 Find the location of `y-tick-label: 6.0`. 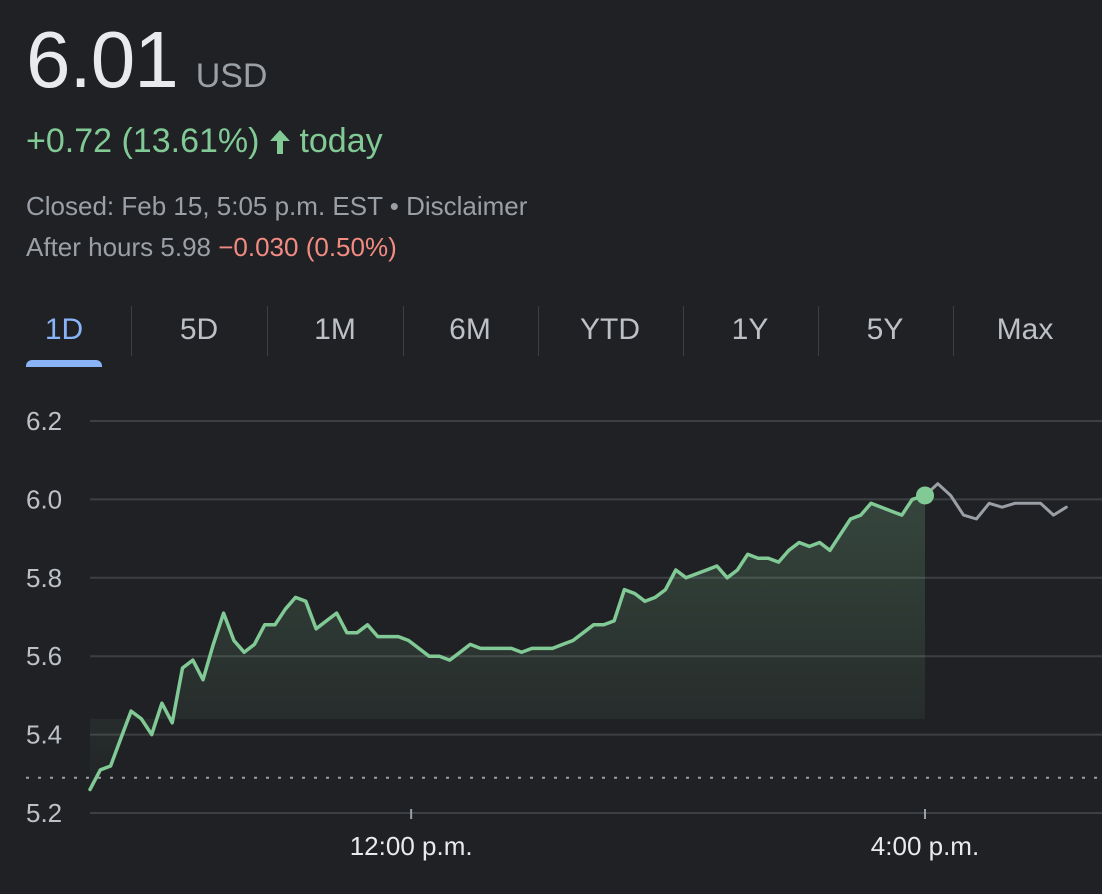

y-tick-label: 6.0 is located at coordinates (44, 499).